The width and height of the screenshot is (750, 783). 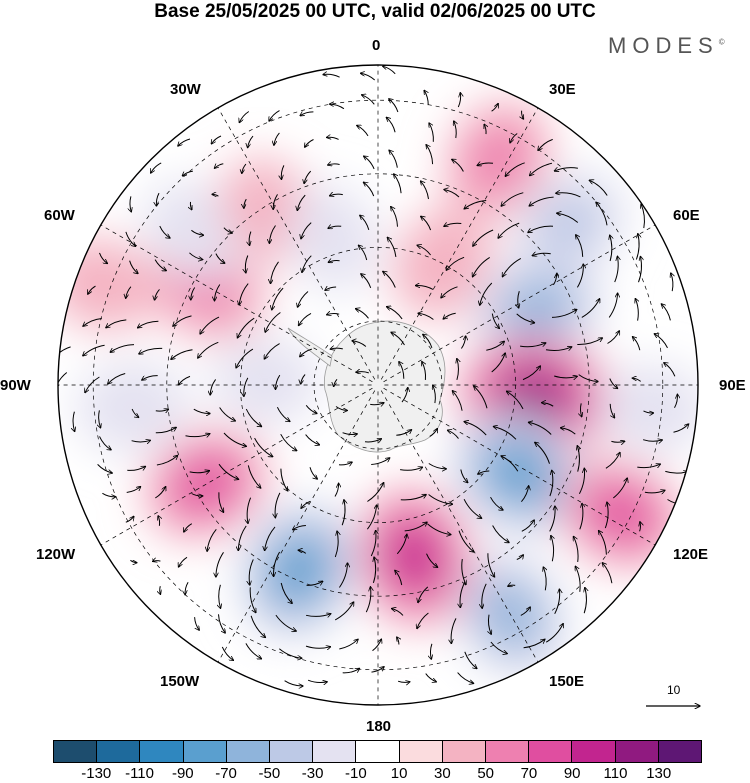 What do you see at coordinates (356, 773) in the screenshot?
I see `colorbar-tick-label: -10` at bounding box center [356, 773].